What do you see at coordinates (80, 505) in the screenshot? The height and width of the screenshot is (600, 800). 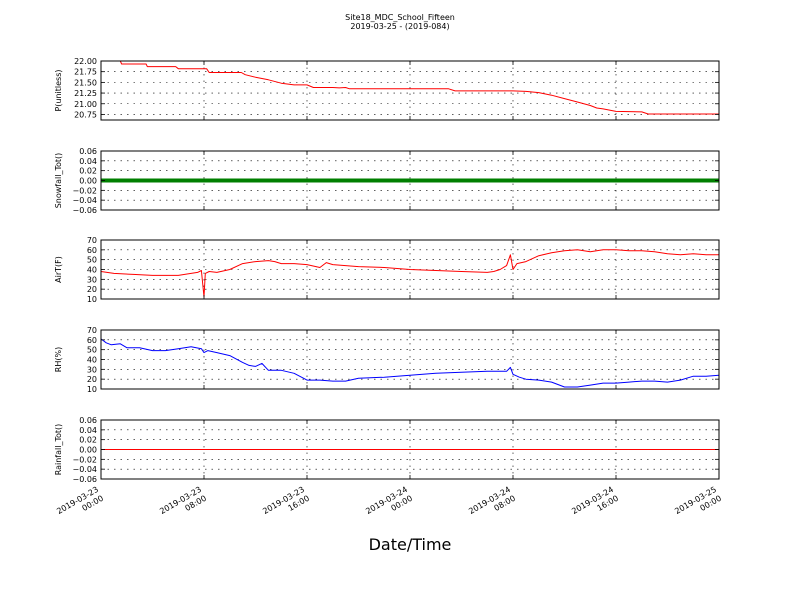 I see `x-tick-label: 2019-03-2300:00` at bounding box center [80, 505].